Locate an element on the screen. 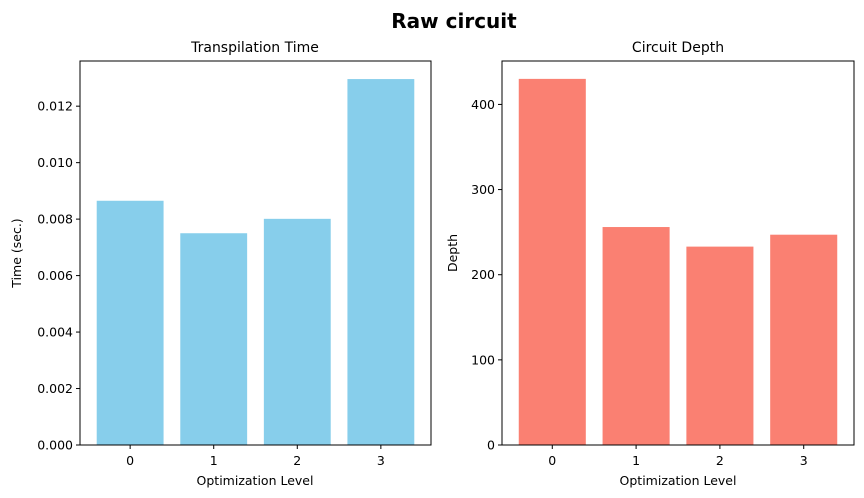 This screenshot has height=498, width=864. figure-title: Raw circuit is located at coordinates (454, 21).